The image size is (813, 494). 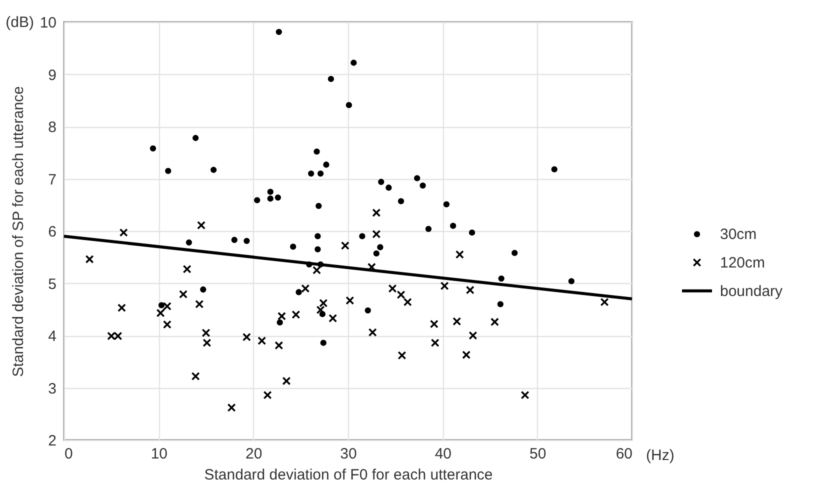 What do you see at coordinates (738, 235) in the screenshot?
I see `legend-label: 30cm` at bounding box center [738, 235].